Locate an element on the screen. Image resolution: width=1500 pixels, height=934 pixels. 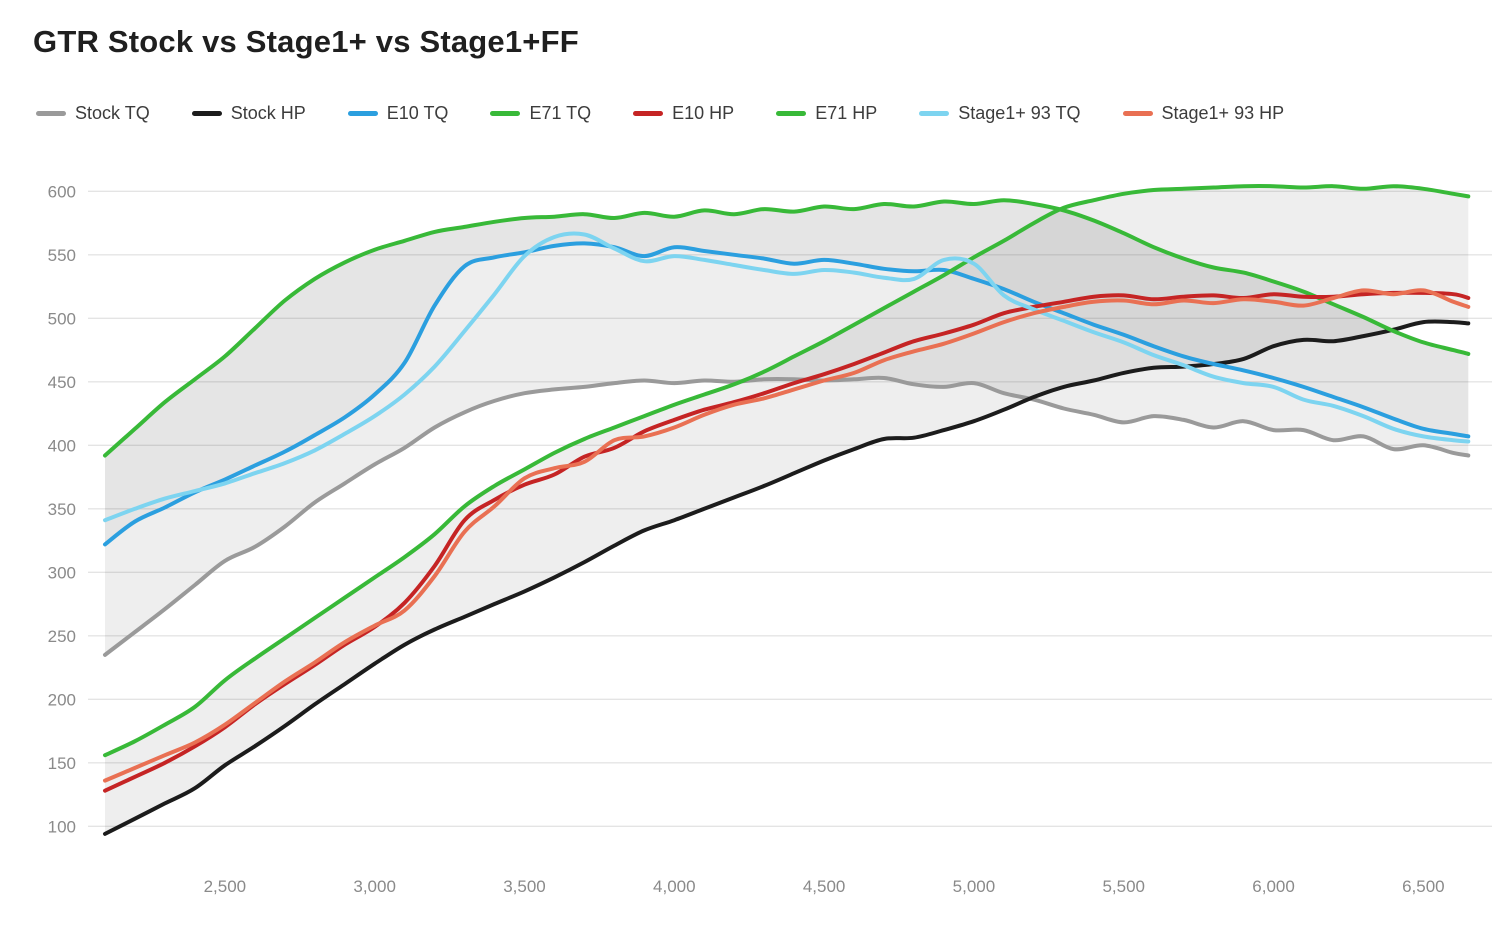
legend-item-stock-hp: Stock HP is located at coordinates (248, 113).